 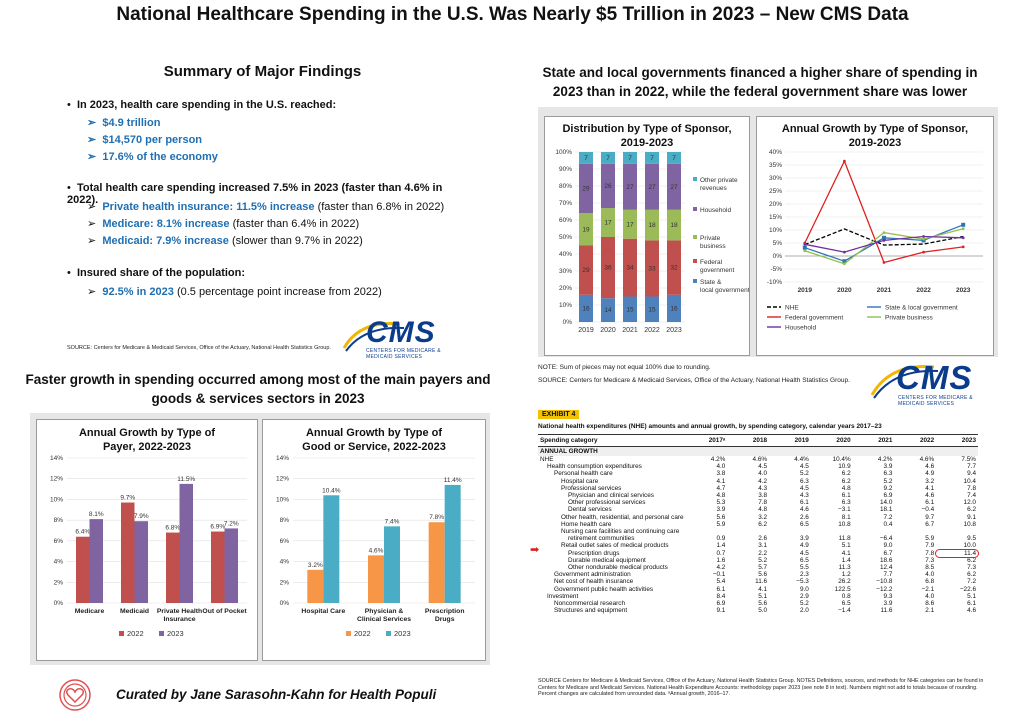 What do you see at coordinates (594, 553) in the screenshot?
I see `table-row-label-text: Prescription drugs` at bounding box center [594, 553].